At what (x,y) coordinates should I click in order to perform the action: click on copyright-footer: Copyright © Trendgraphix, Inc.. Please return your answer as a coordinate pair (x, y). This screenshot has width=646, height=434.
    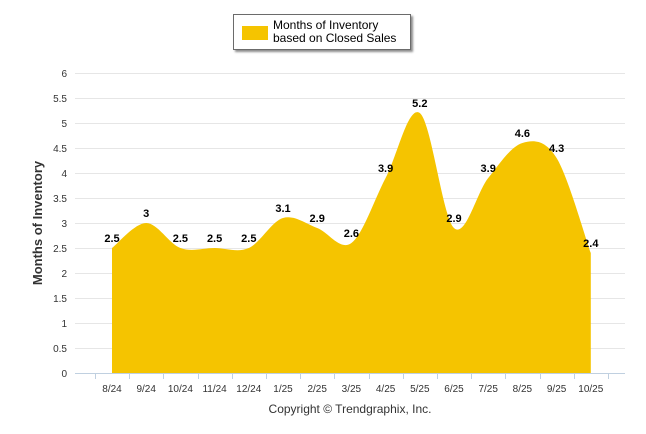
    Looking at the image, I should click on (350, 409).